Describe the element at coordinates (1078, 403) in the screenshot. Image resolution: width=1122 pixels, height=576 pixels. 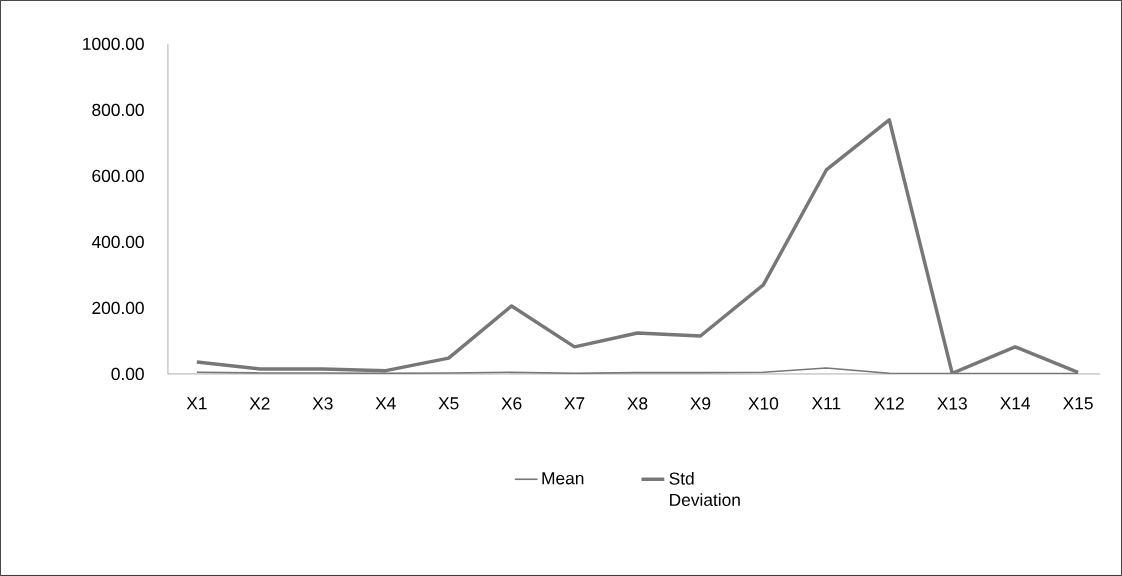
I see `x-tick-label: X15` at that location.